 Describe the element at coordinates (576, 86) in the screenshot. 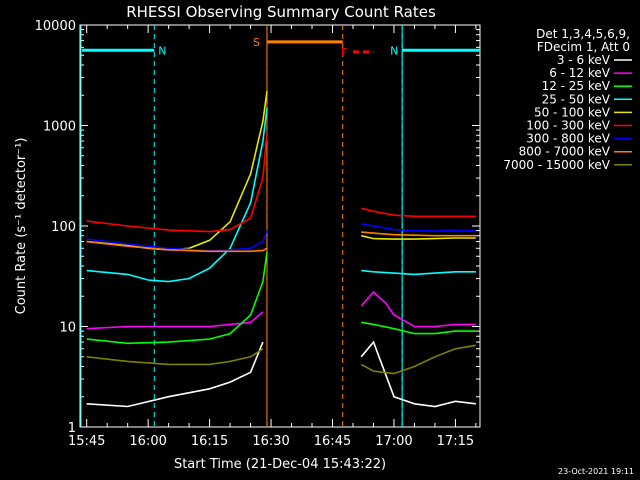

I see `legend-label: 12 - 25 keV` at that location.